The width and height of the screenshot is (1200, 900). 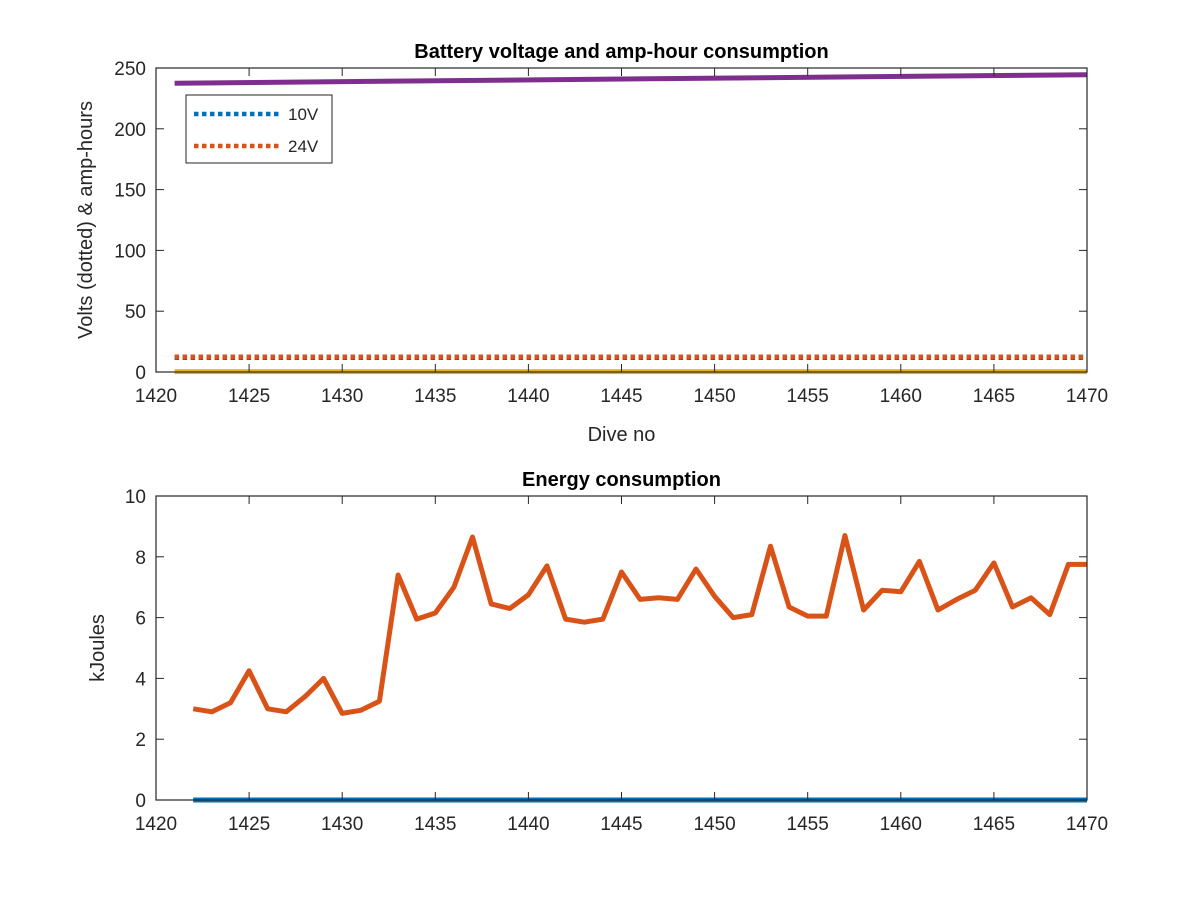 What do you see at coordinates (140, 740) in the screenshot?
I see `energy-y-tick-label: 2` at bounding box center [140, 740].